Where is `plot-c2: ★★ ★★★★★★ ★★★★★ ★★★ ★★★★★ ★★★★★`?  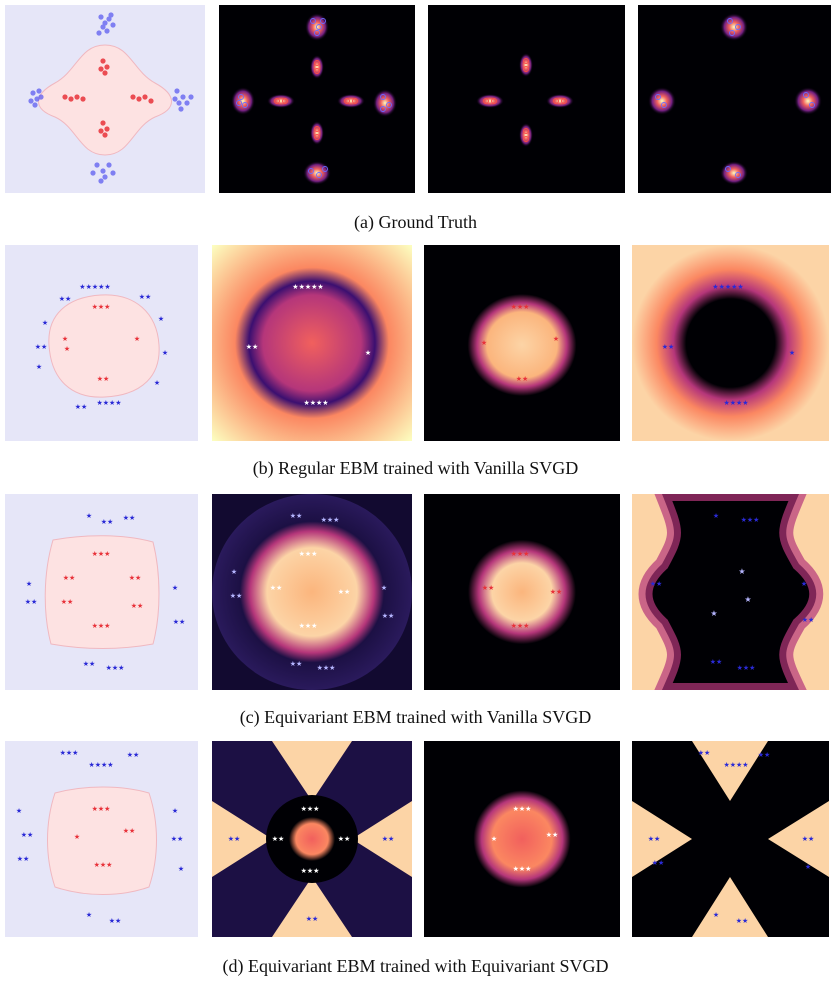
plot-c2: ★★ ★★★★★★ ★★★★★ ★★★ ★★★★★ ★★★★★ is located at coordinates (312, 592).